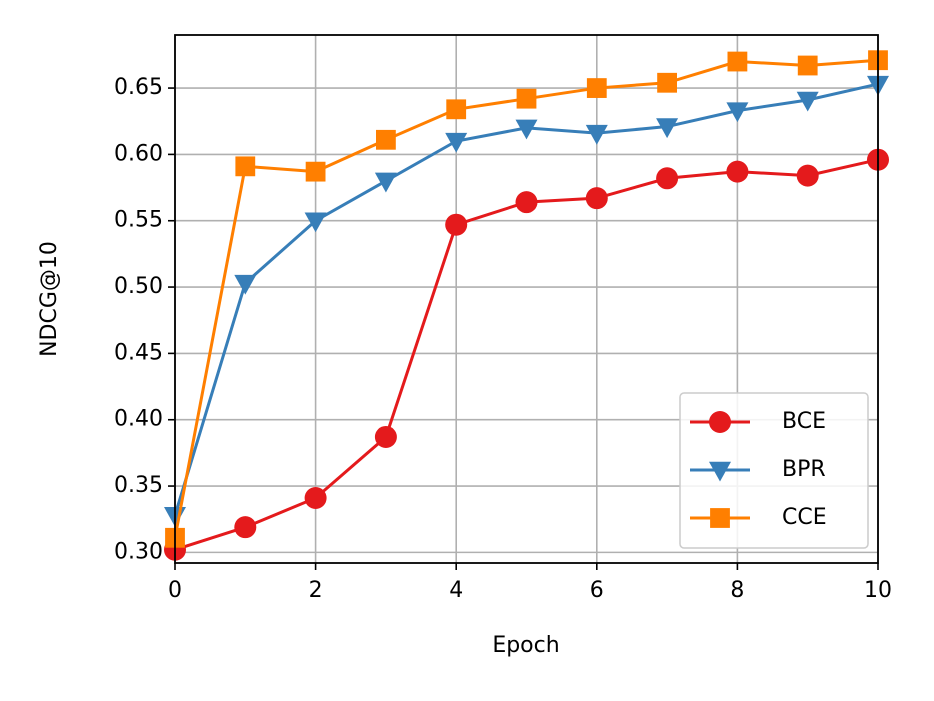 The height and width of the screenshot is (701, 934). What do you see at coordinates (138, 286) in the screenshot?
I see `y-tick-label: 0.50` at bounding box center [138, 286].